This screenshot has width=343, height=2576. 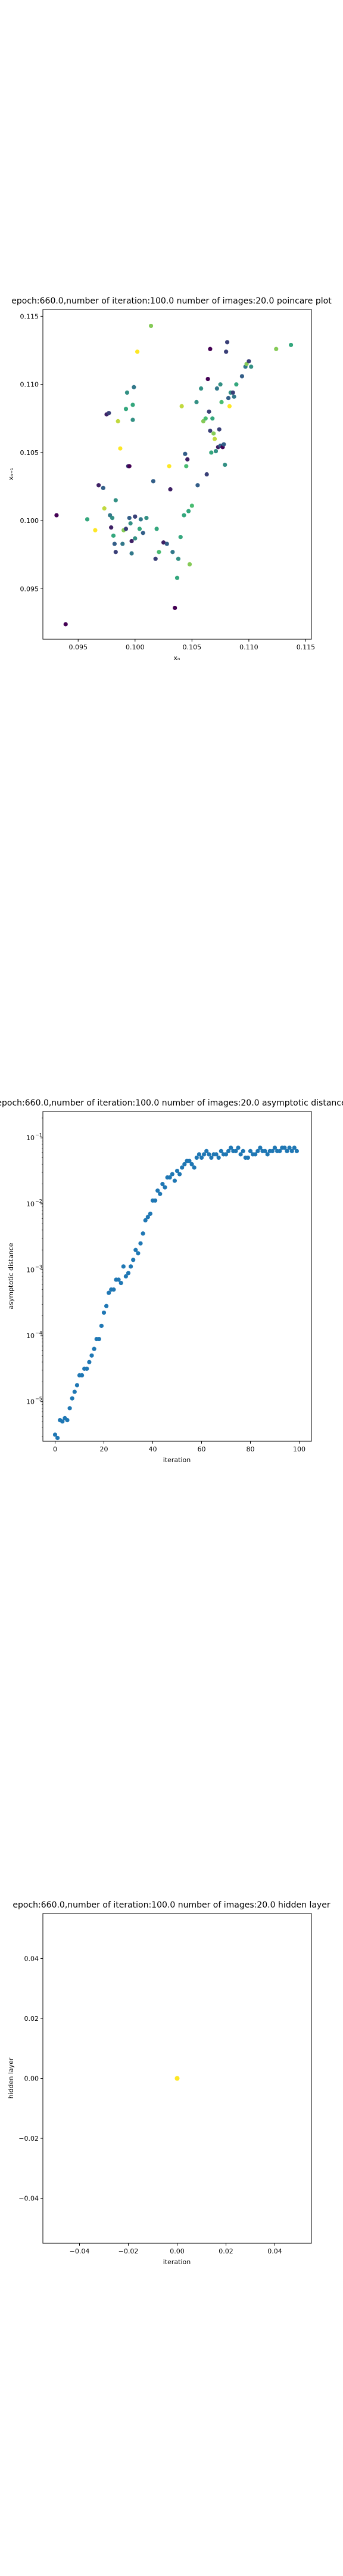 I want to click on y-tick-exponent: −4, so click(x=39, y=1333).